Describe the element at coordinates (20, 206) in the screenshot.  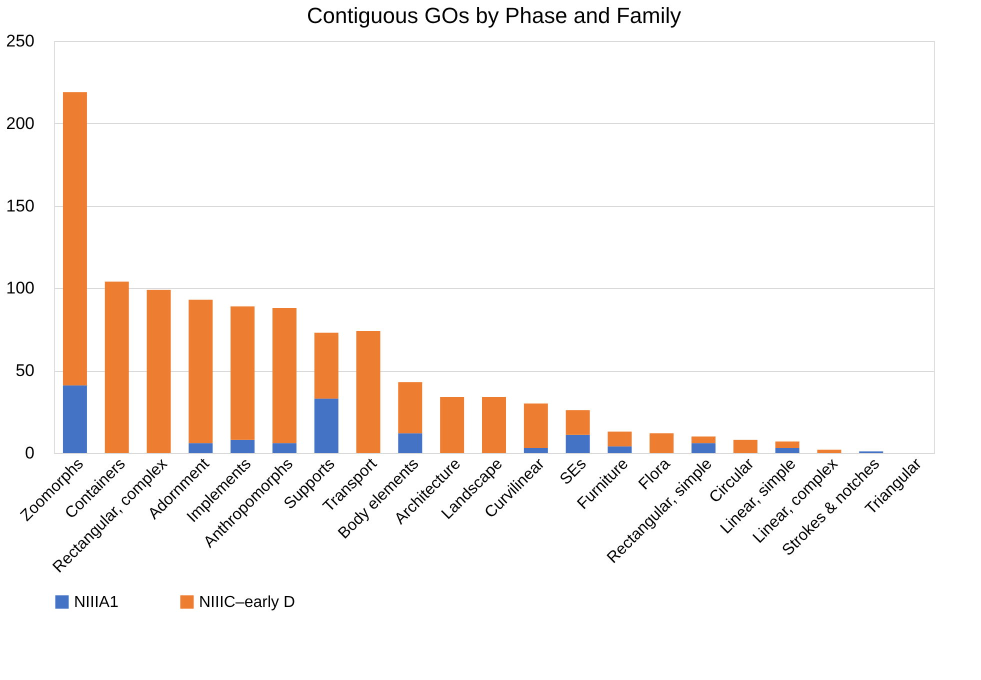
I see `y-tick-label: 150` at that location.